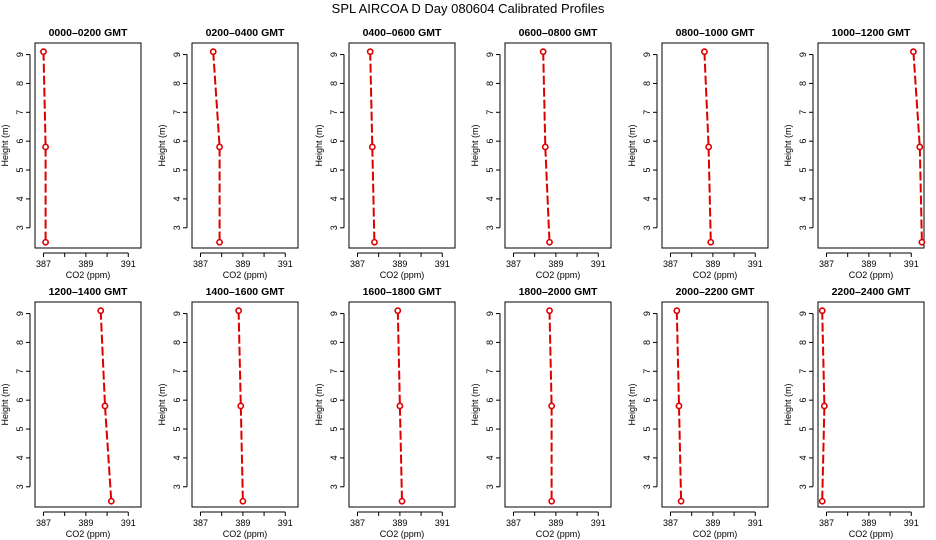 This screenshot has width=936, height=540. What do you see at coordinates (20, 227) in the screenshot?
I see `panel-1-ytick-label: 3` at bounding box center [20, 227].